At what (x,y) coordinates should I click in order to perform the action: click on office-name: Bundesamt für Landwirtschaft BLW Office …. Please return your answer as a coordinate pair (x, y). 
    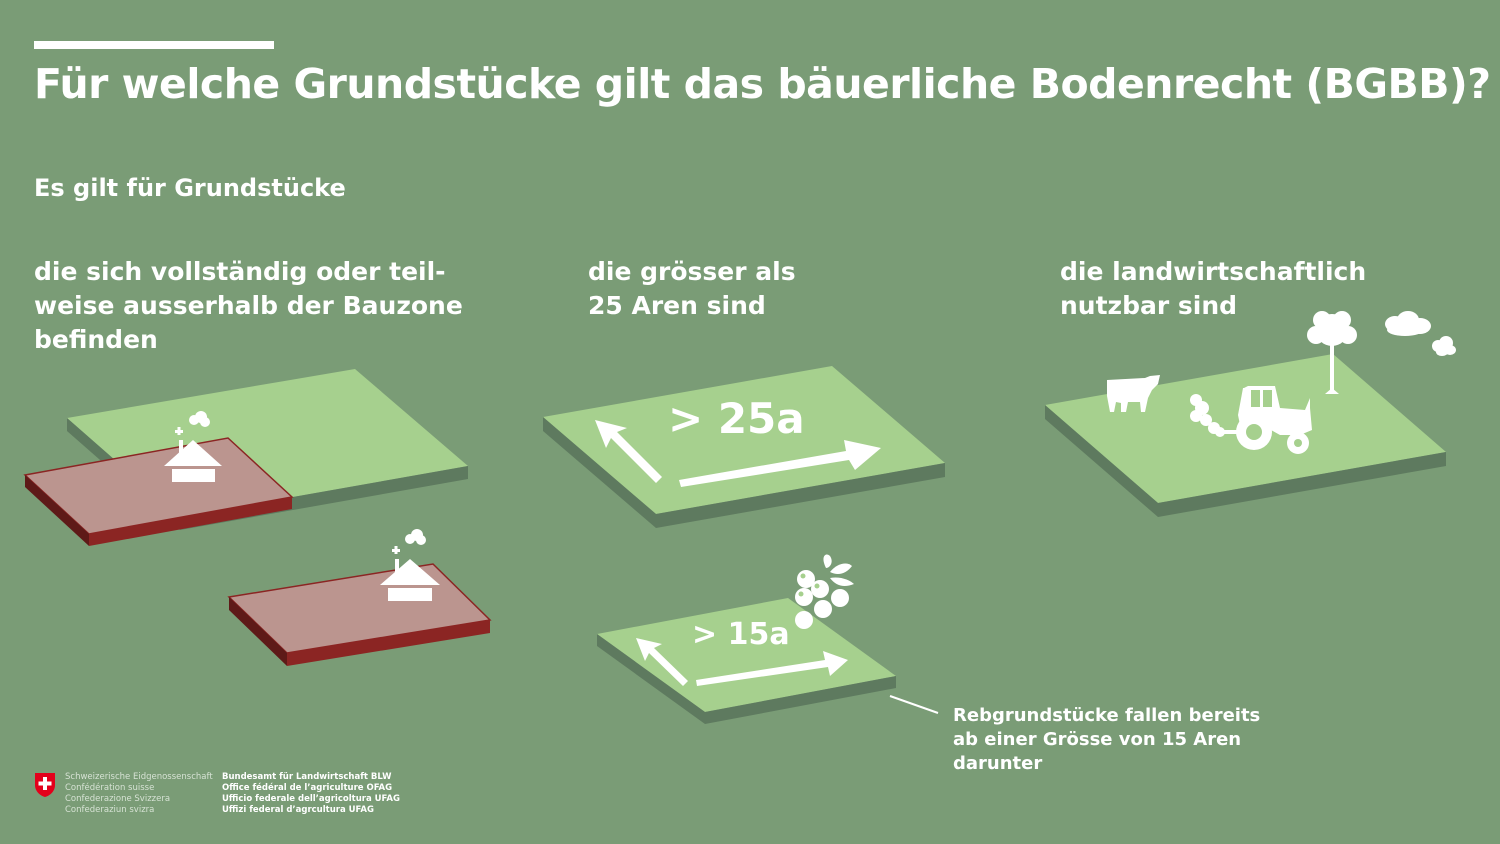
    Looking at the image, I should click on (311, 793).